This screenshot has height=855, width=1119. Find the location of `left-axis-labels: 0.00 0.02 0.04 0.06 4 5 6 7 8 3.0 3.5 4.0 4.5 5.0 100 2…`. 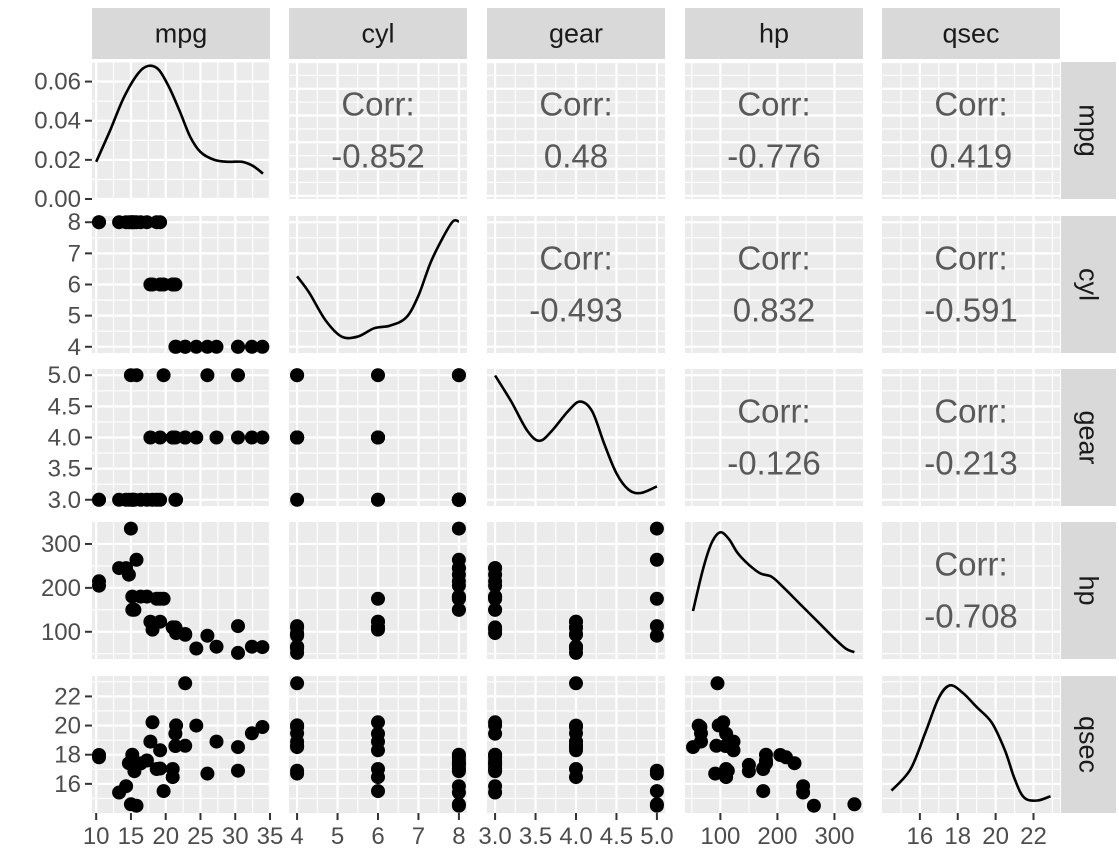

left-axis-labels: 0.00 0.02 0.04 0.06 4 5 6 7 8 3.0 3.5 4.0 4.5 5.0 100 2… is located at coordinates (63, 433).